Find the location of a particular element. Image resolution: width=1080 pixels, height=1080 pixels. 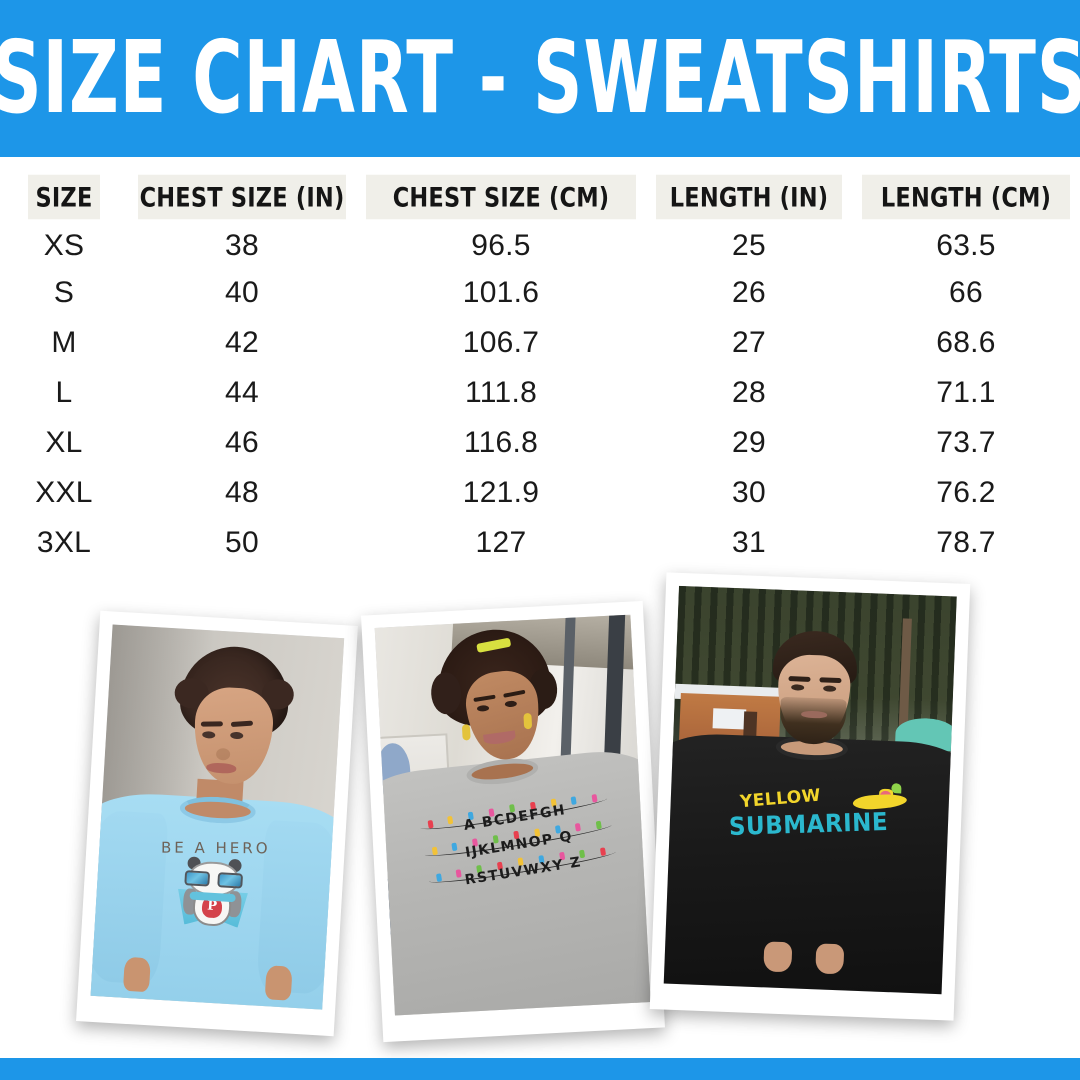

cell-length-in: 29 is located at coordinates (749, 442).